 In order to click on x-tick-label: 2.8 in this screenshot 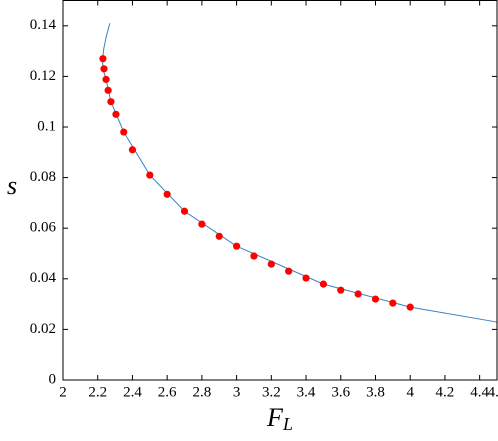, I will do `click(202, 392)`.